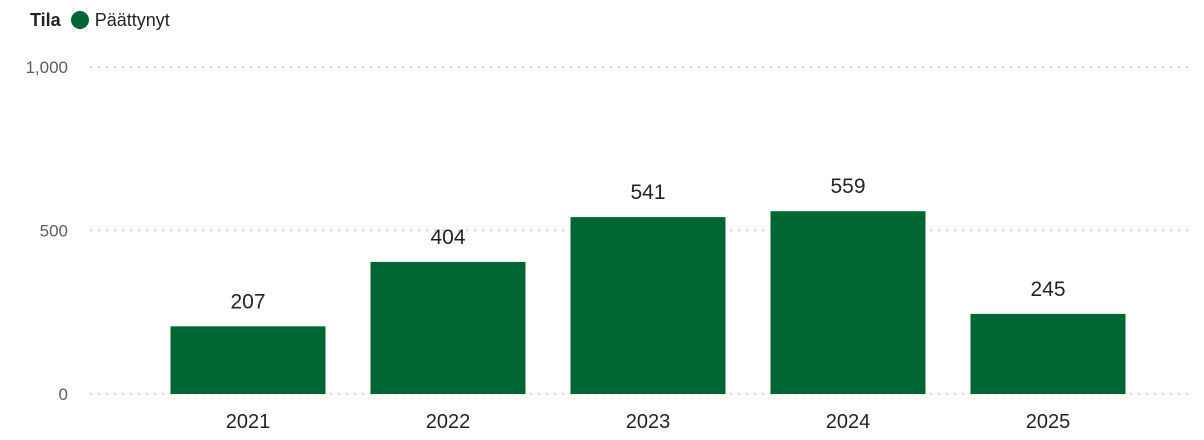 Image resolution: width=1204 pixels, height=440 pixels. Describe the element at coordinates (46, 67) in the screenshot. I see `y-tick-label: 1,000` at that location.